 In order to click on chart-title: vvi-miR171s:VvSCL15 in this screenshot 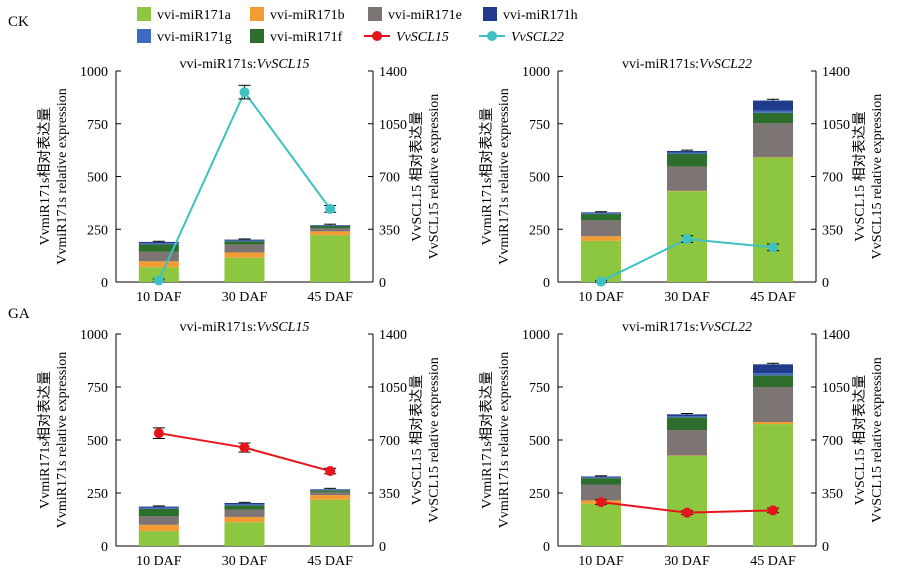, I will do `click(245, 64)`.